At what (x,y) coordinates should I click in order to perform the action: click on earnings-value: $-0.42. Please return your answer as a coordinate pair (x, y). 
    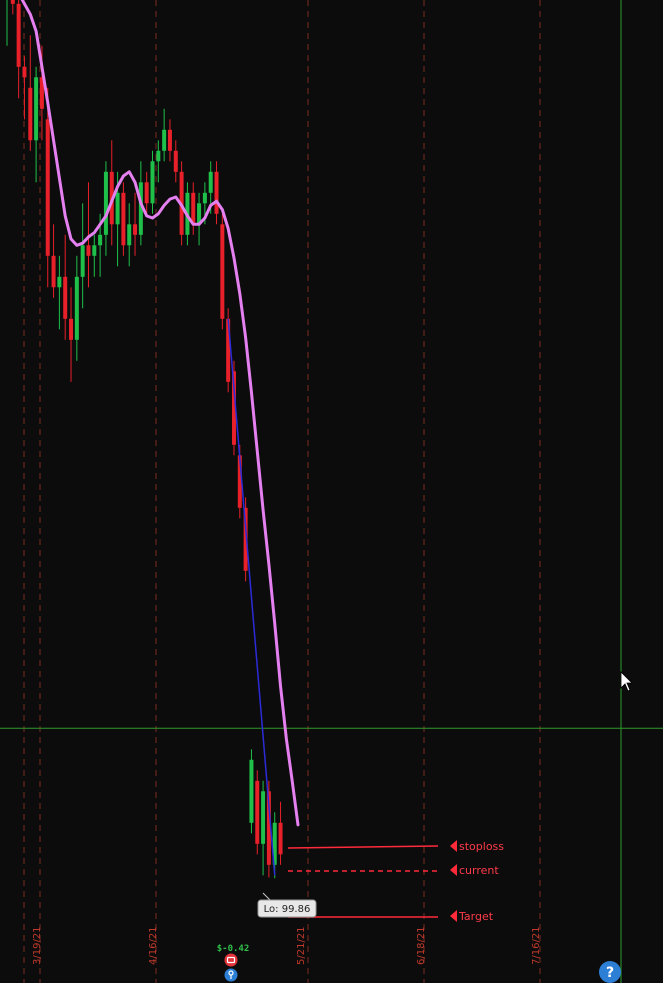
    Looking at the image, I should click on (233, 949).